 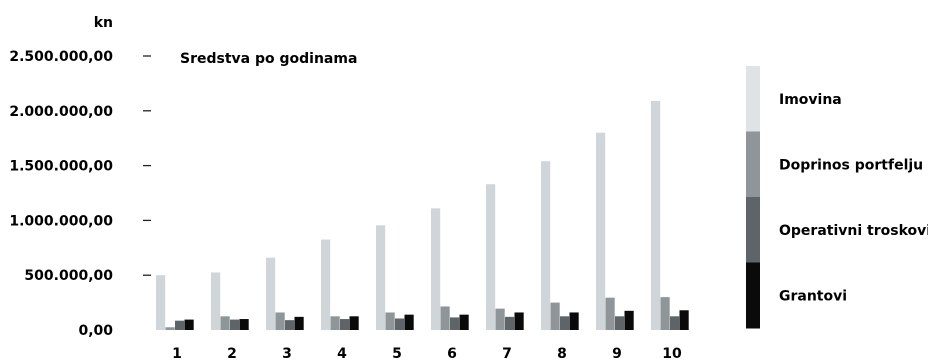 I want to click on x-tick-label: 2, so click(x=232, y=353).